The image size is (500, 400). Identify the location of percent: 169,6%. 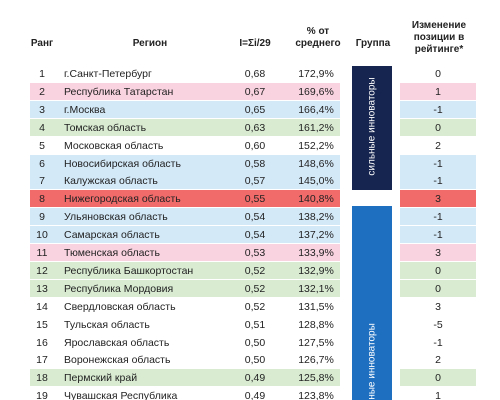
(316, 91).